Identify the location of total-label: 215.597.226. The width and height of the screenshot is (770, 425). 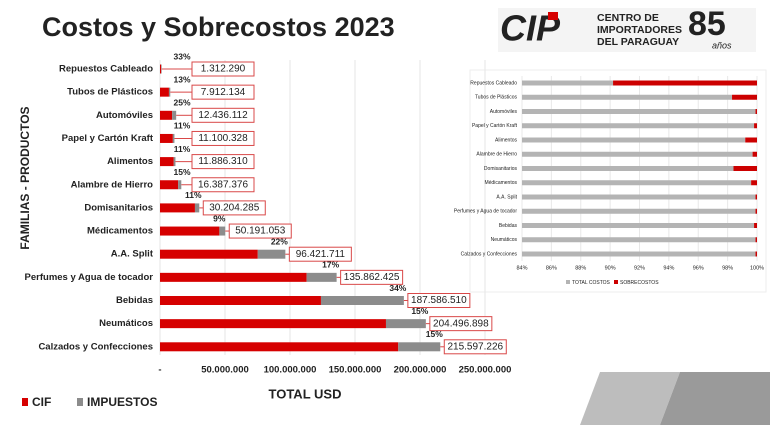
(475, 346).